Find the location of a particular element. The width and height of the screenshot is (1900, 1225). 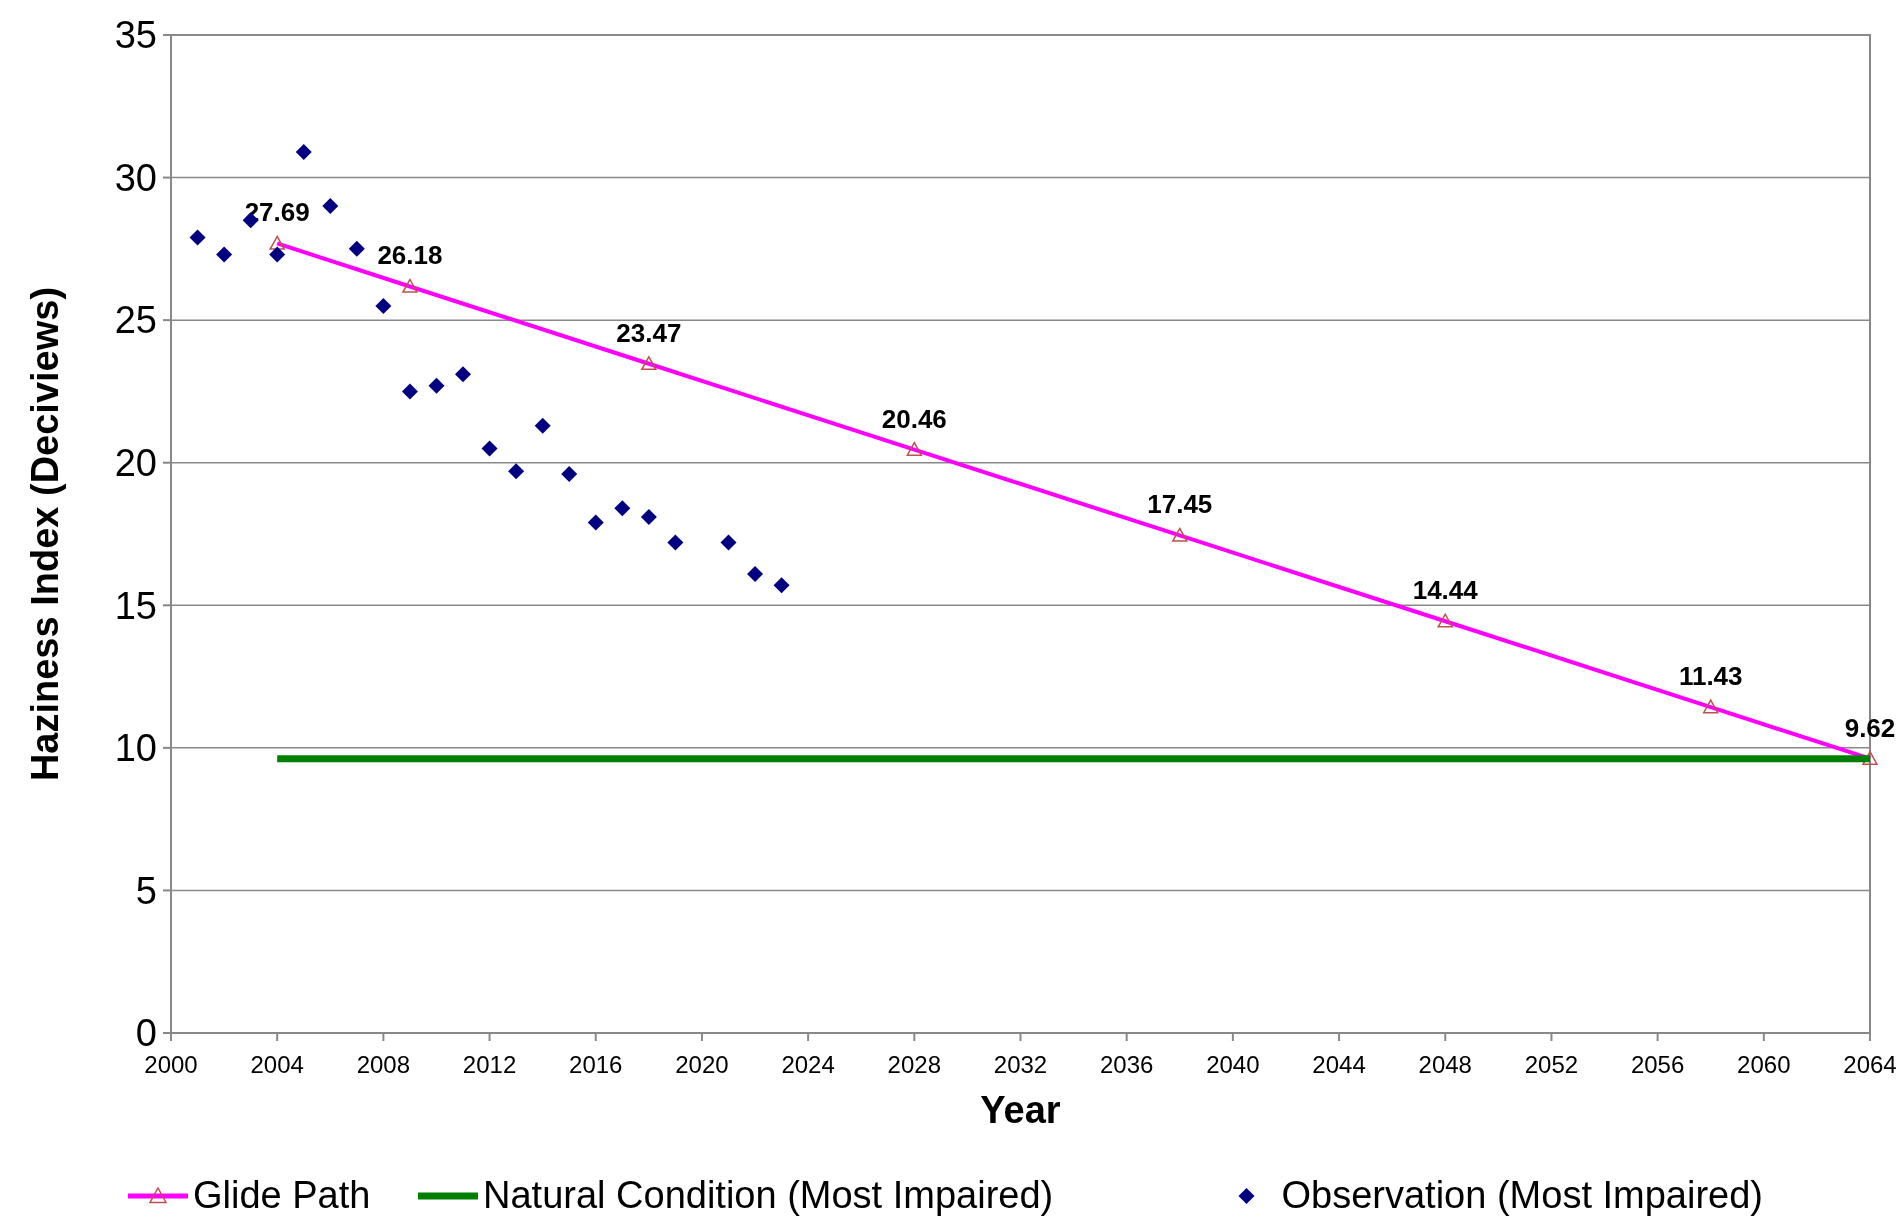

legend-label: Glide Path is located at coordinates (282, 1195).